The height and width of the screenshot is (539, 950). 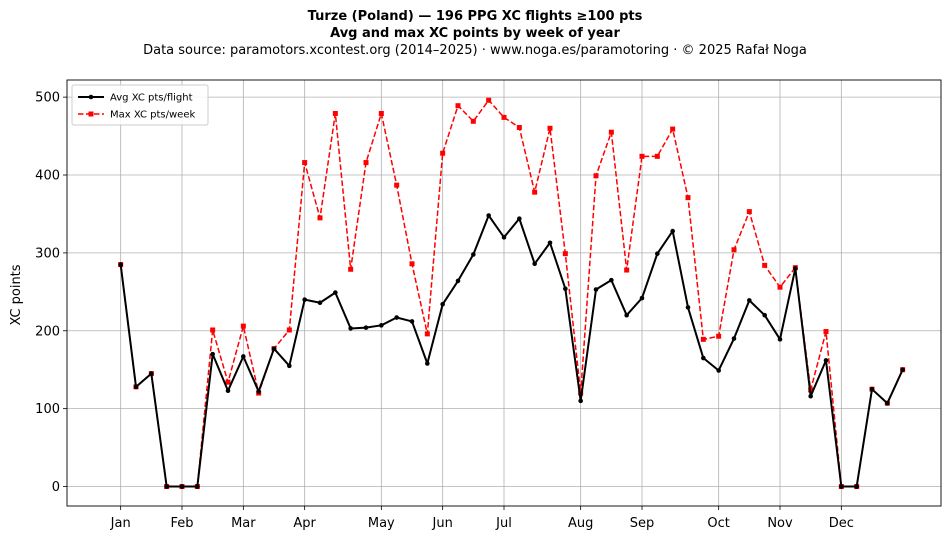 What do you see at coordinates (47, 176) in the screenshot?
I see `y-tick-label: 400` at bounding box center [47, 176].